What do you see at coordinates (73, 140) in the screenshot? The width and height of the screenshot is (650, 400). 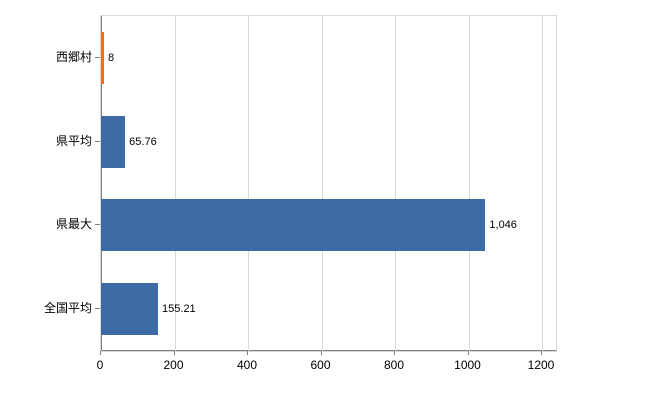 I see `category-label: 県平均` at bounding box center [73, 140].